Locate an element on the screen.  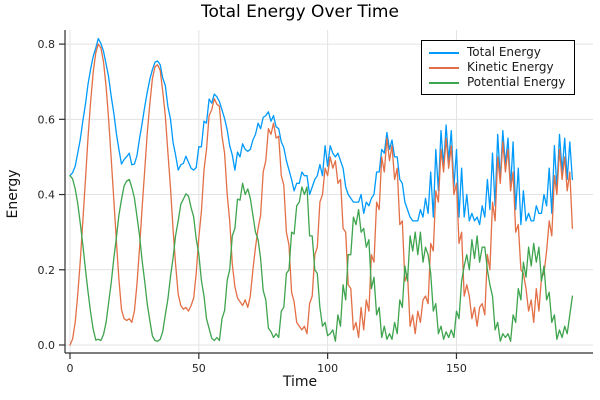
x-tick-label: 0 is located at coordinates (69, 368).